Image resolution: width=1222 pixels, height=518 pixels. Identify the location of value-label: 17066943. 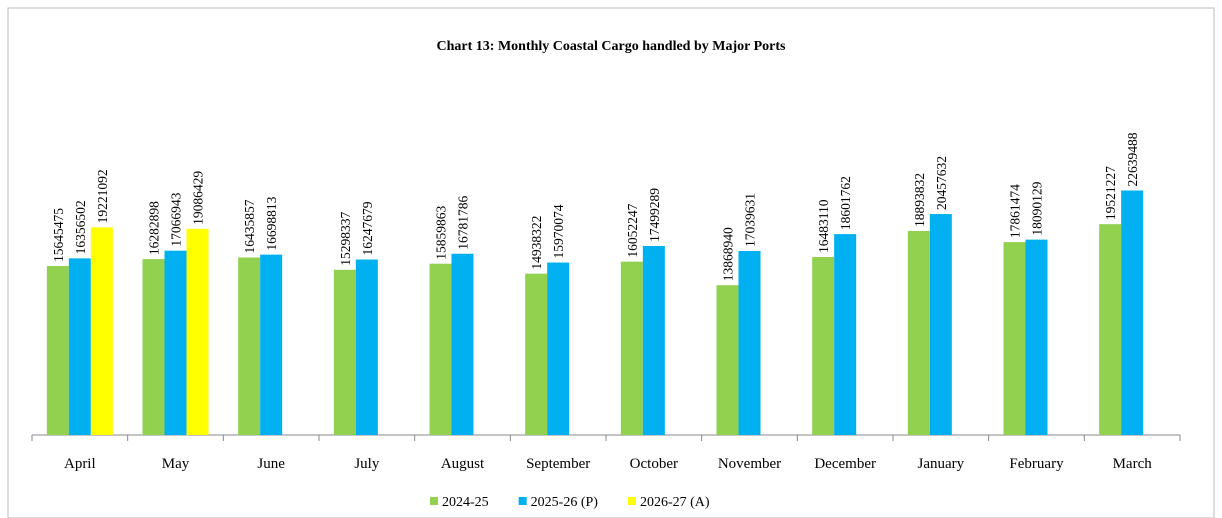
(176, 219).